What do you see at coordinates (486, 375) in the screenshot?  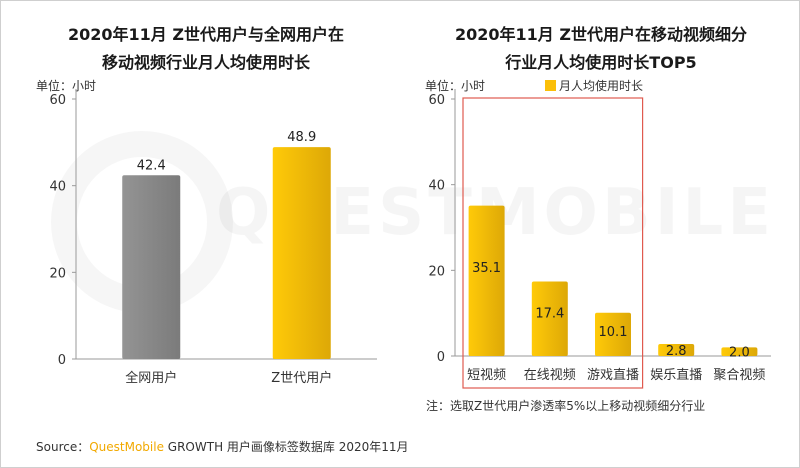 I see `chart2-category-label: 短视频` at bounding box center [486, 375].